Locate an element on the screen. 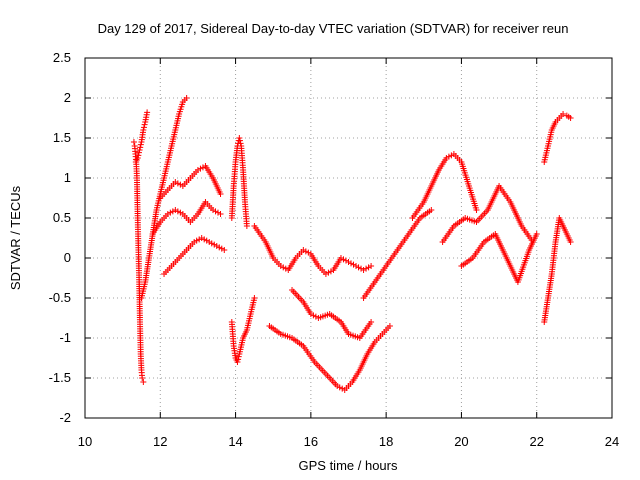 The image size is (640, 480). series-seg-f-lower-band is located at coordinates (194, 256).